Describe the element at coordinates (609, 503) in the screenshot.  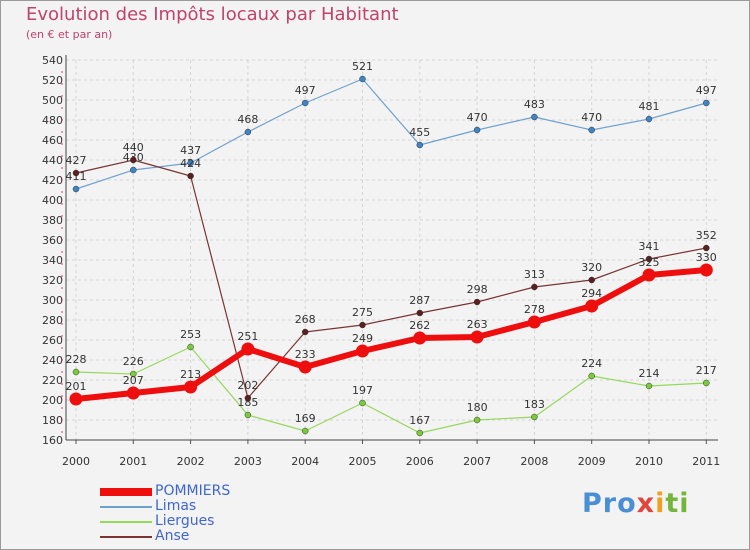
I see `logo-part-1: Pro` at that location.